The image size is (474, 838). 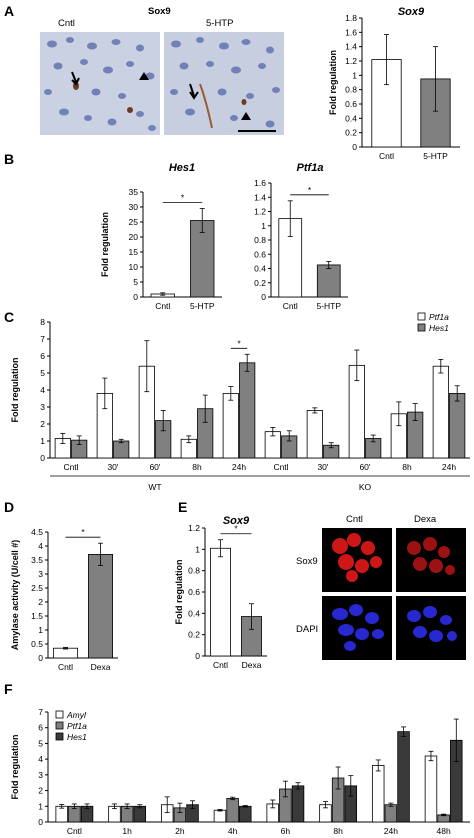 What do you see at coordinates (37, 616) in the screenshot?
I see `y-tick-label: 1.5` at bounding box center [37, 616].